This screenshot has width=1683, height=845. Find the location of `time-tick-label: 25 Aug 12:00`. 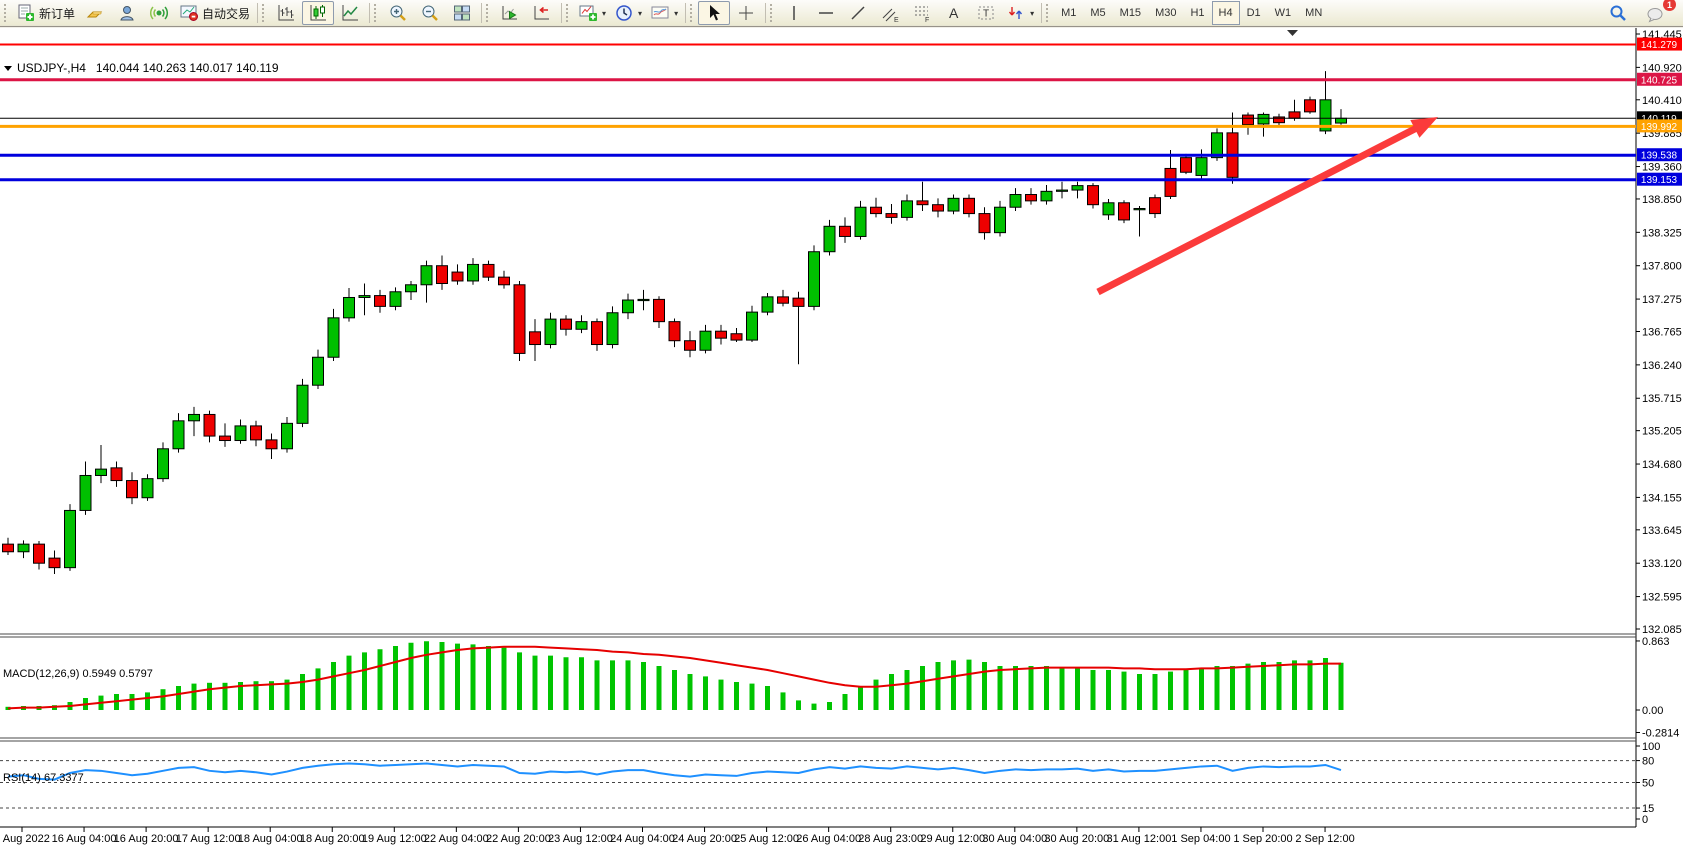

time-tick-label: 25 Aug 12:00 is located at coordinates (766, 839).